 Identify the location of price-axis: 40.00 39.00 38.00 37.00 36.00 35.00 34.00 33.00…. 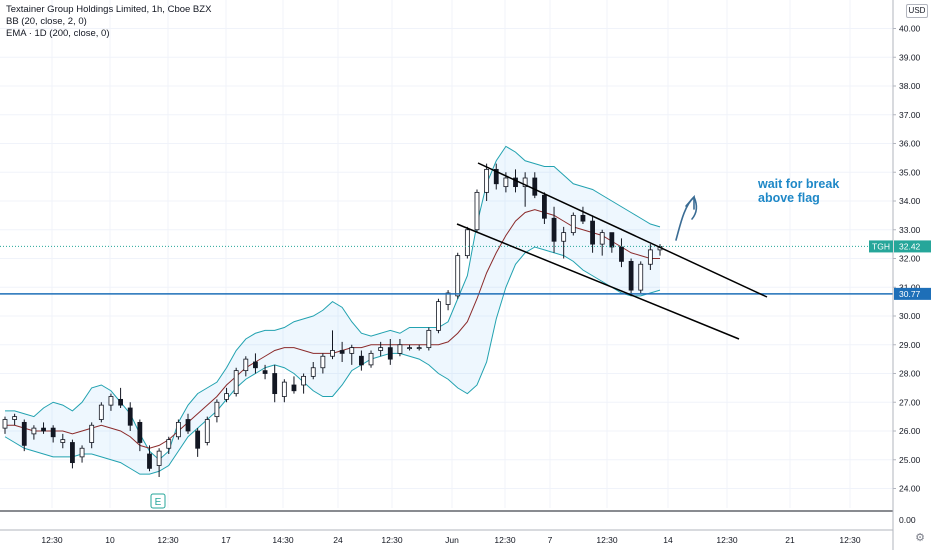
(900, 275).